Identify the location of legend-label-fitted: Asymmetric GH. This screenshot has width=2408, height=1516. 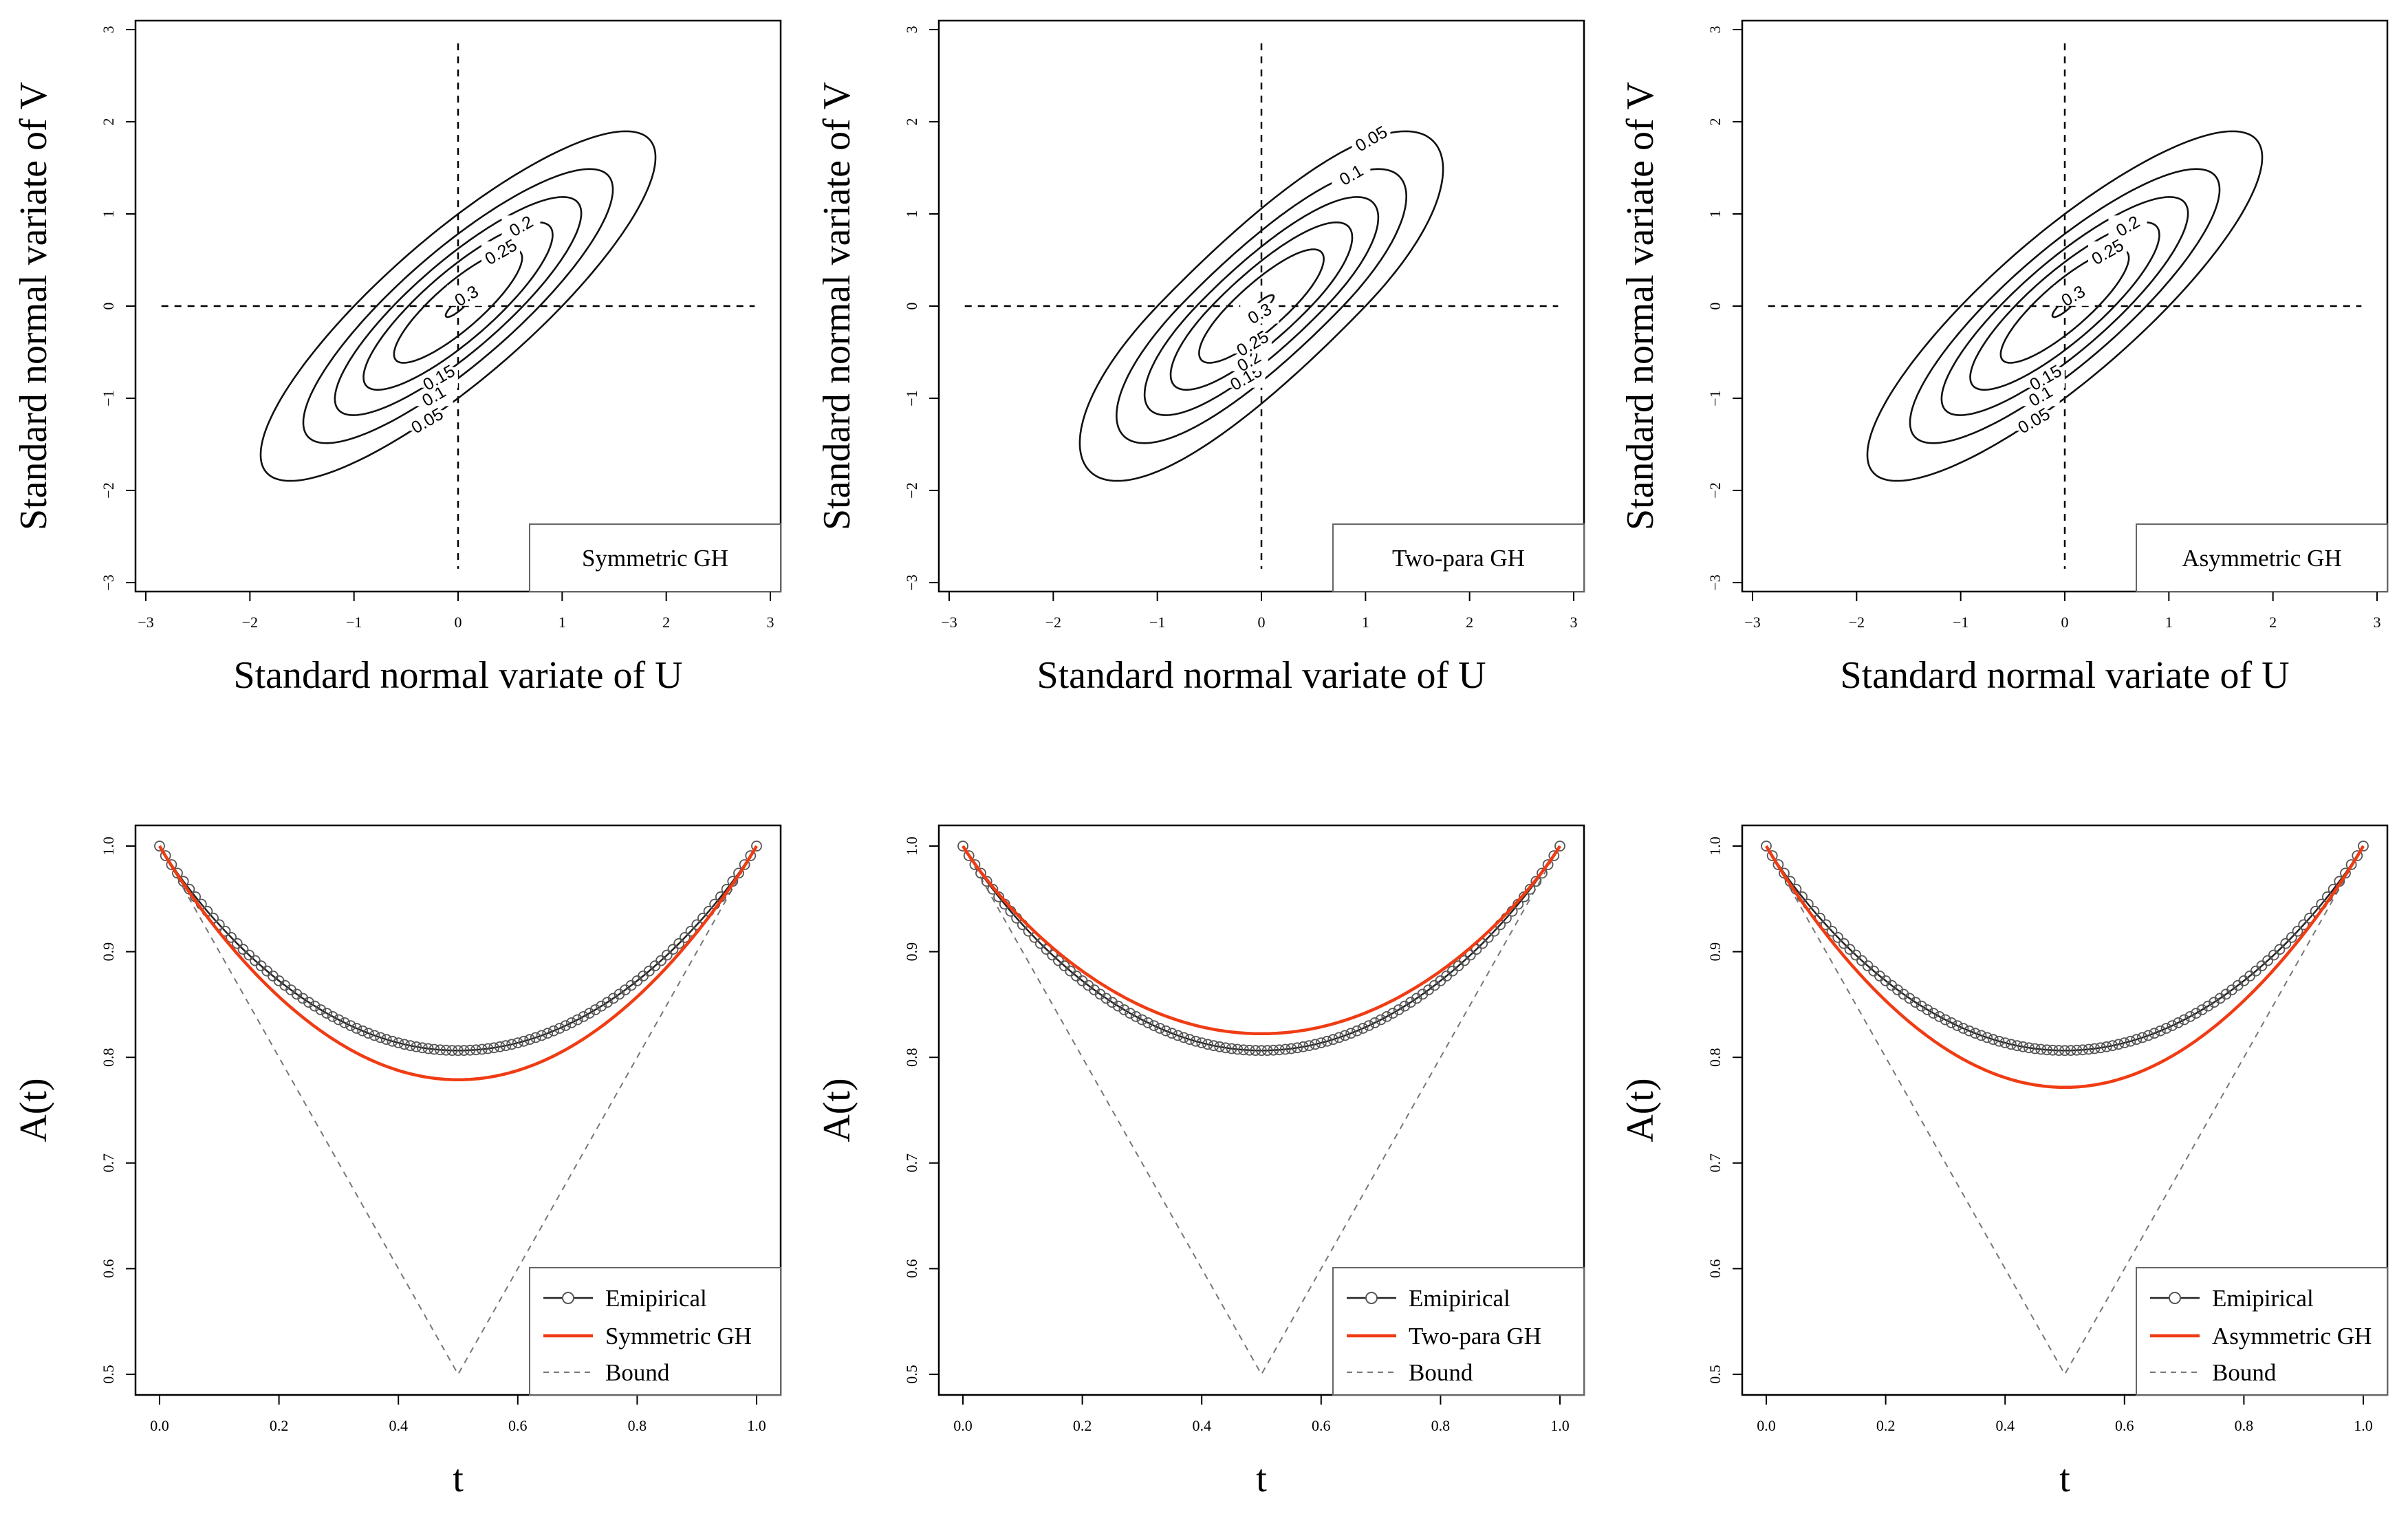
(2292, 1336).